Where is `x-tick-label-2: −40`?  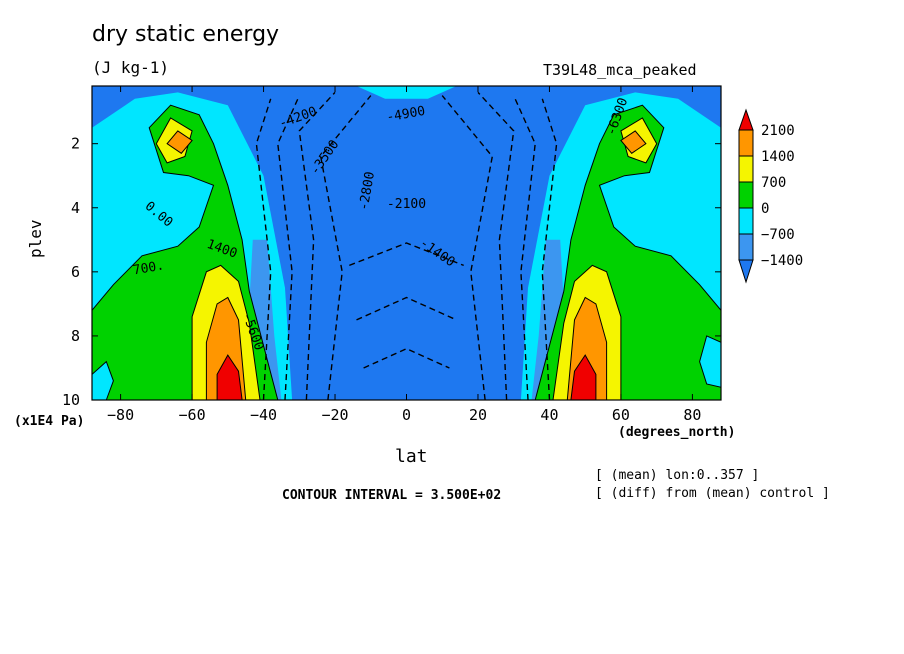
x-tick-label-2: −40 is located at coordinates (263, 415).